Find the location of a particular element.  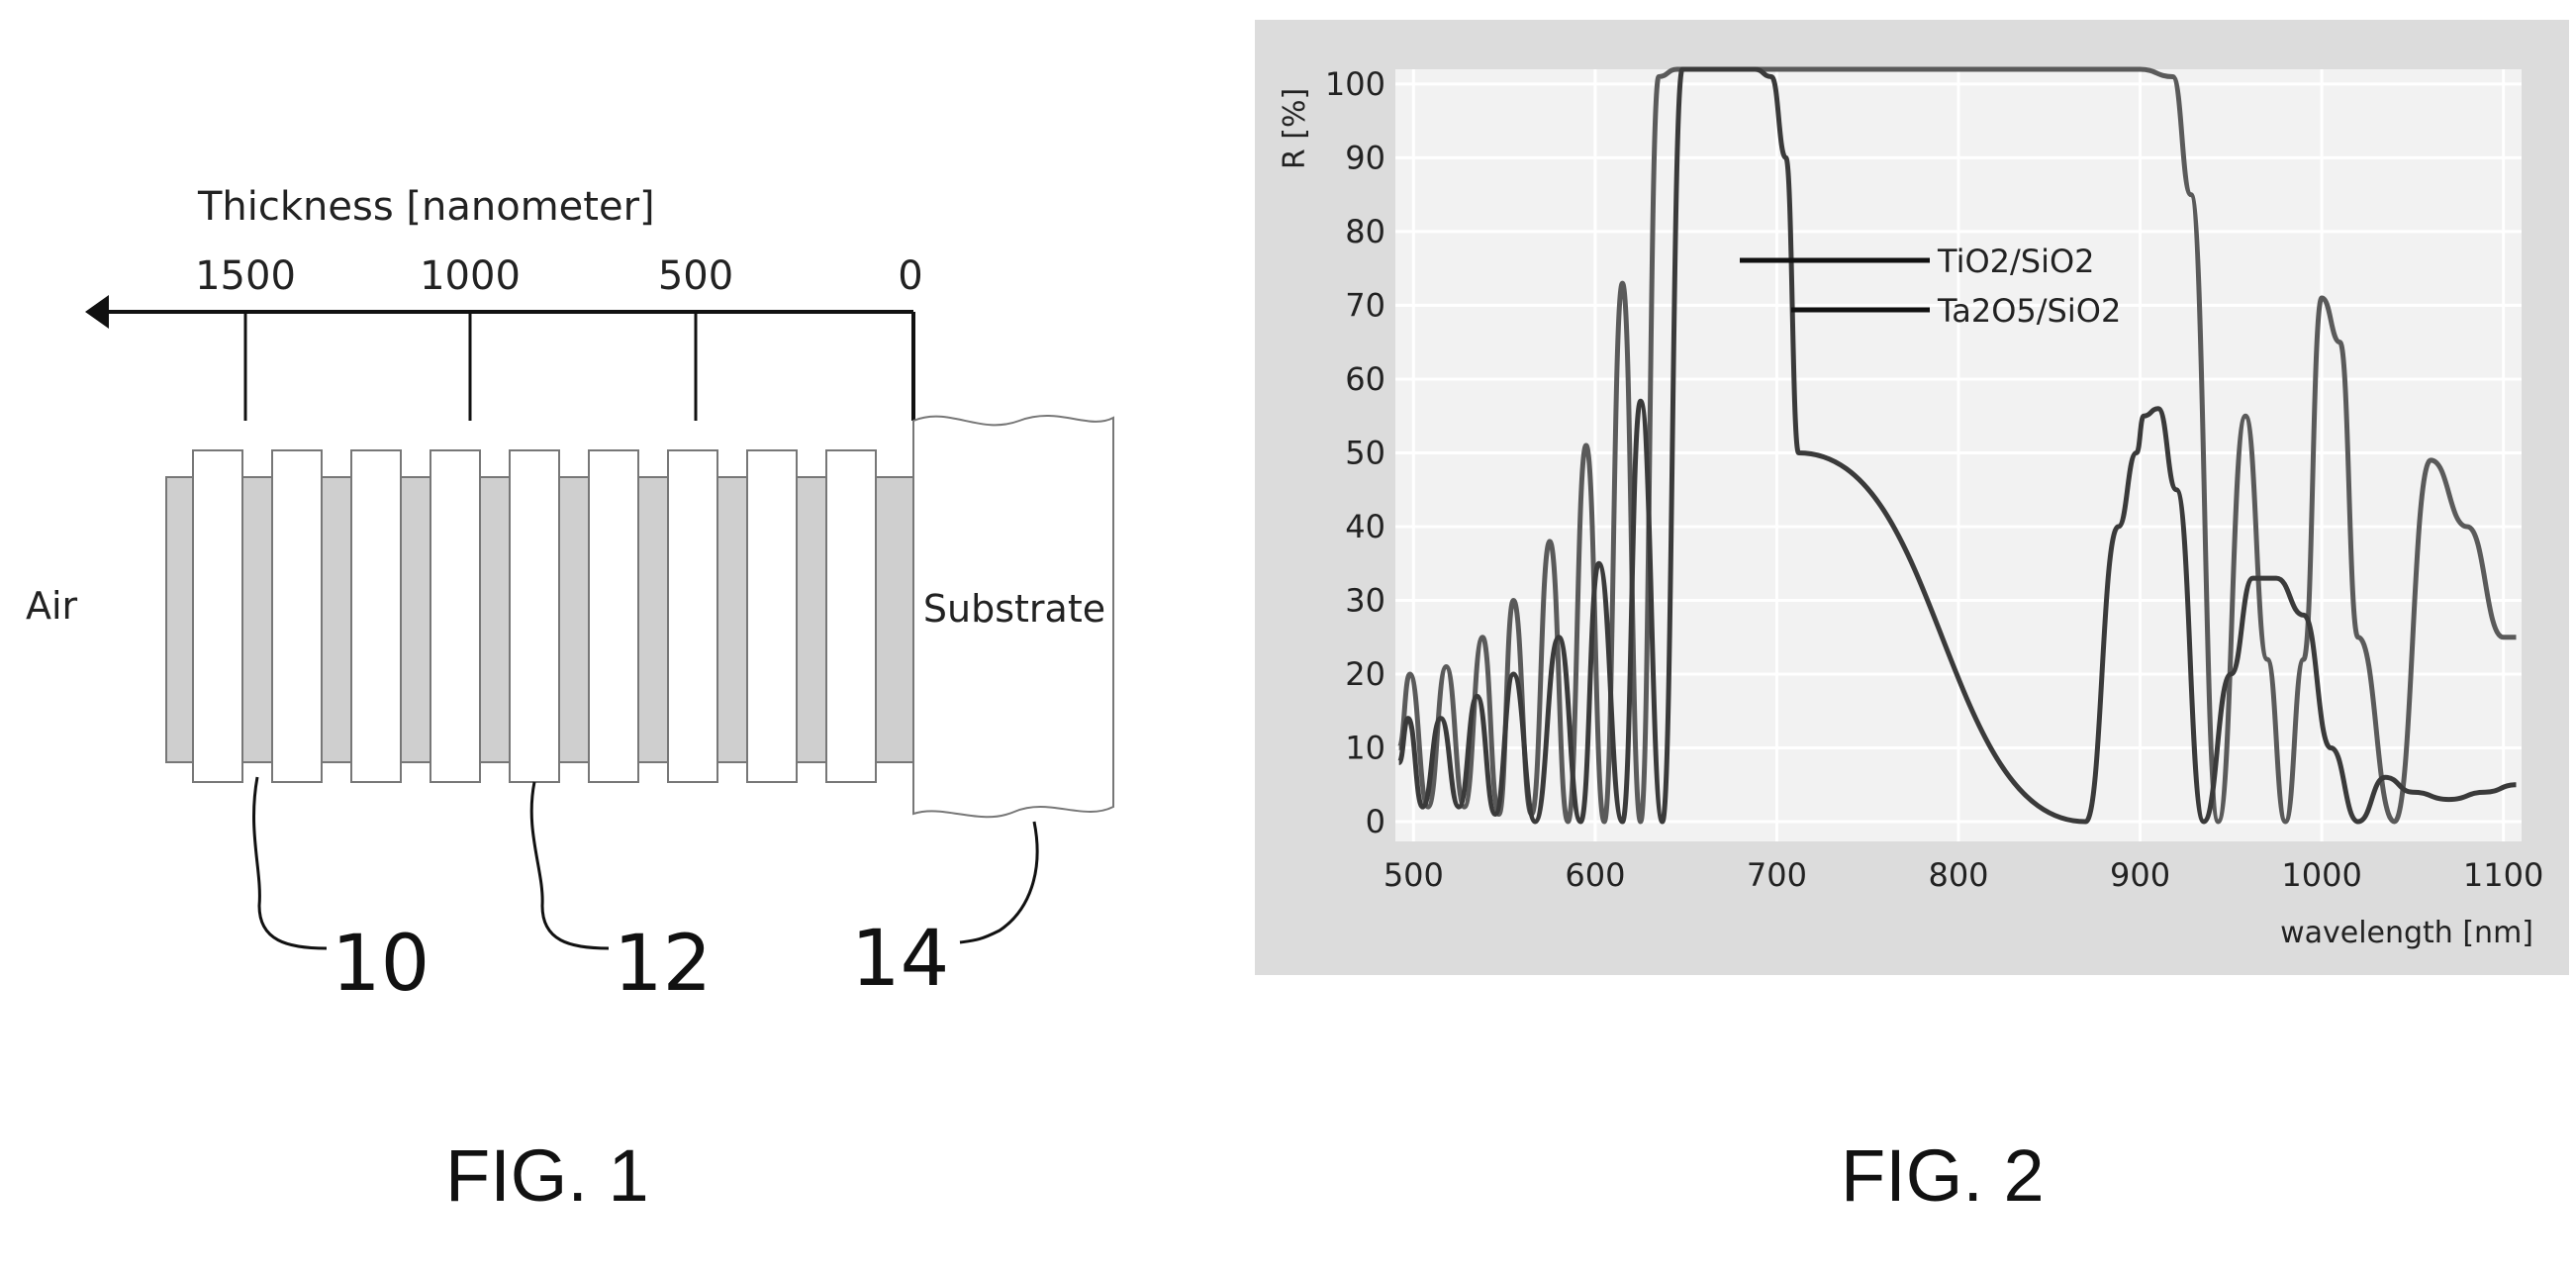

x-tick-label: 900 is located at coordinates (2140, 875).